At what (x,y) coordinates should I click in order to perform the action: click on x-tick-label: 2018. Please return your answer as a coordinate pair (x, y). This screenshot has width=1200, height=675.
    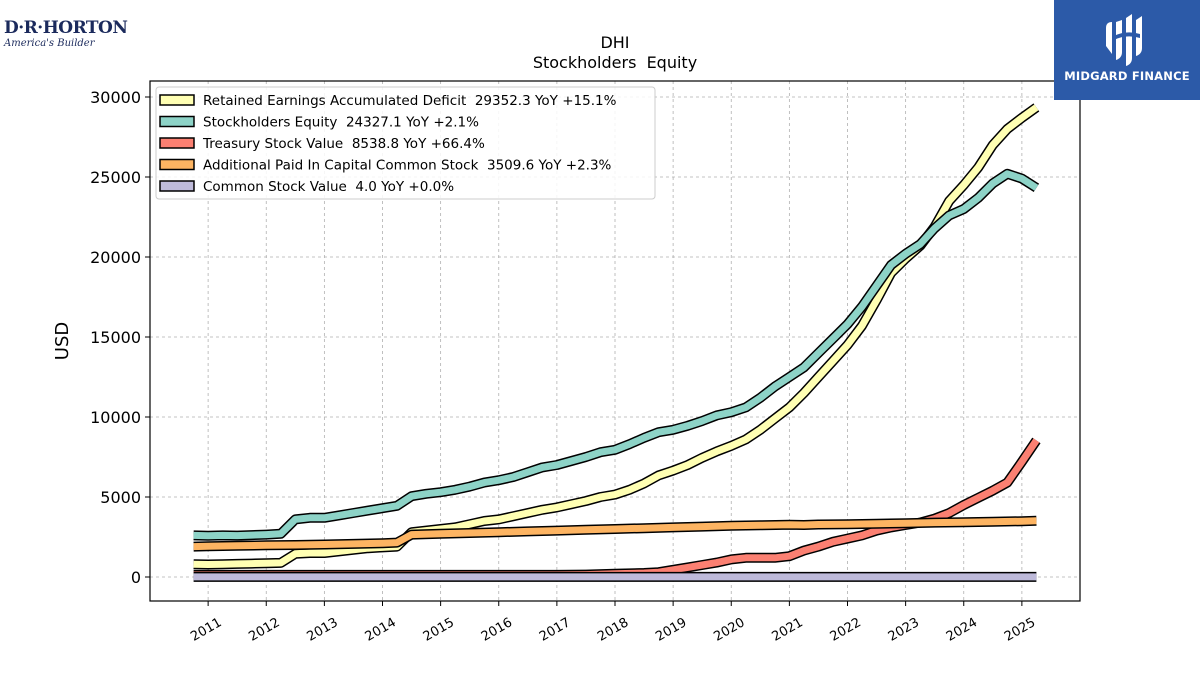
    Looking at the image, I should click on (613, 630).